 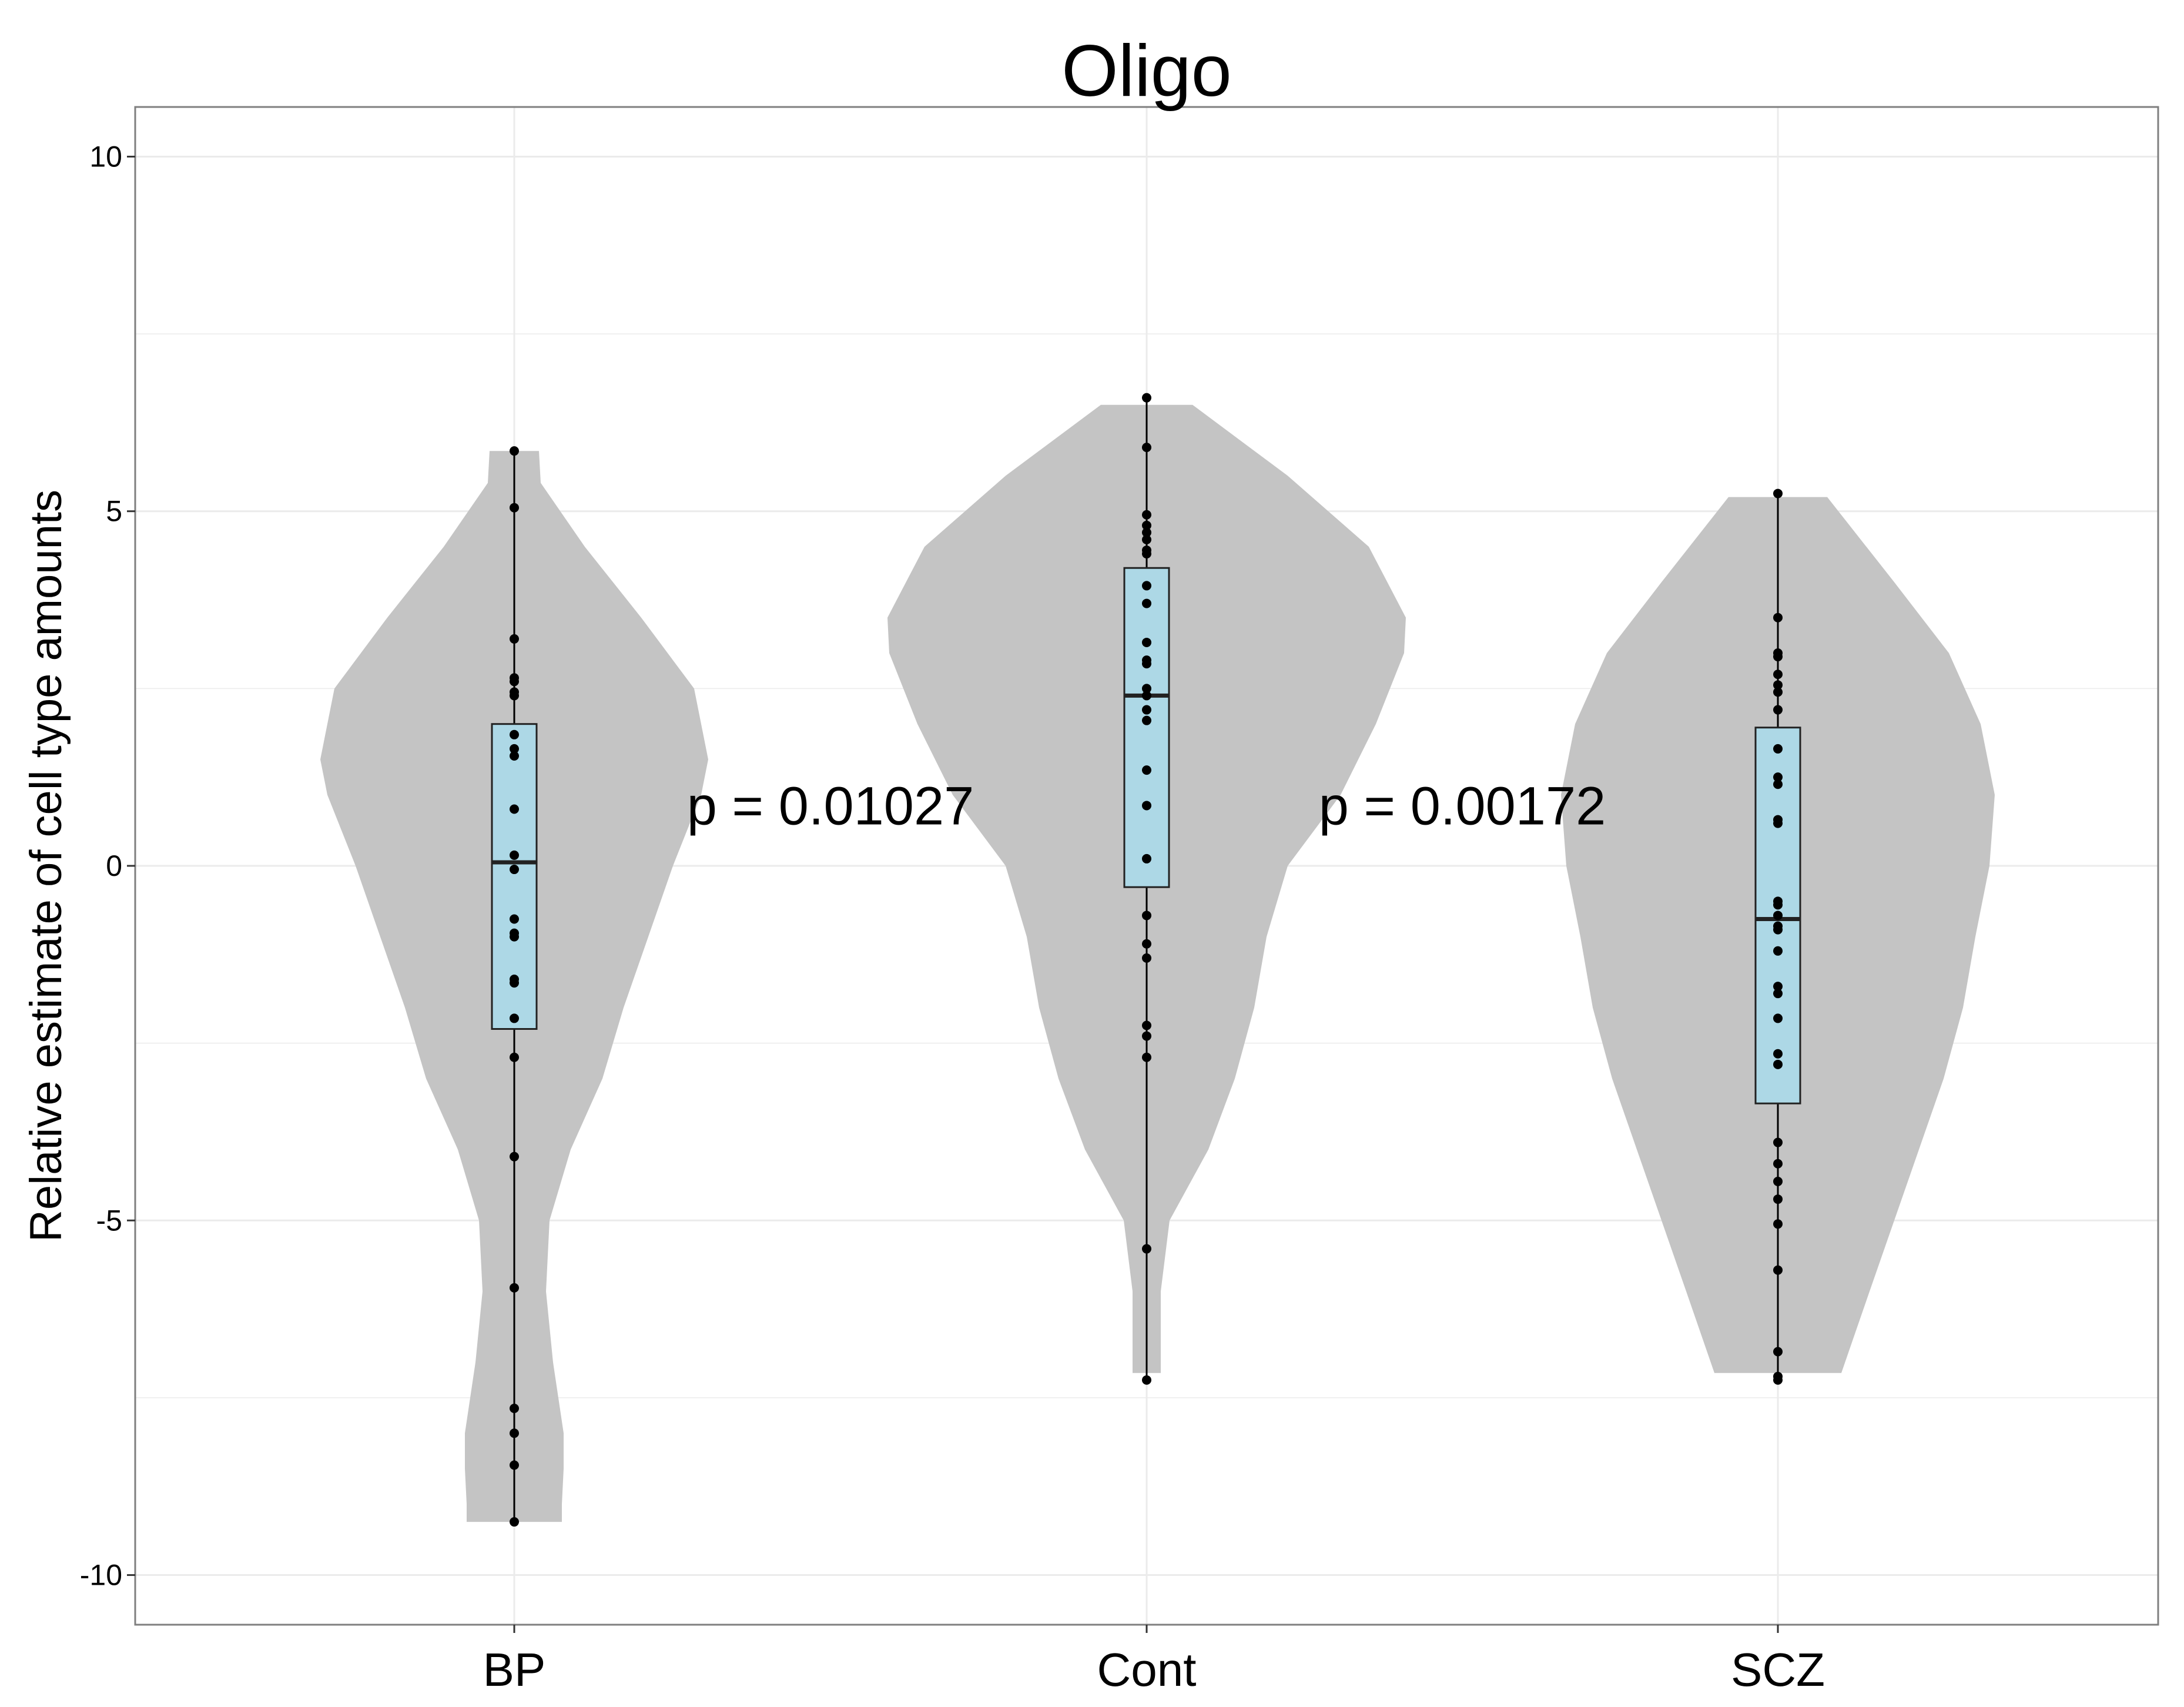 I want to click on x-tick-label: Cont, so click(x=1147, y=1670).